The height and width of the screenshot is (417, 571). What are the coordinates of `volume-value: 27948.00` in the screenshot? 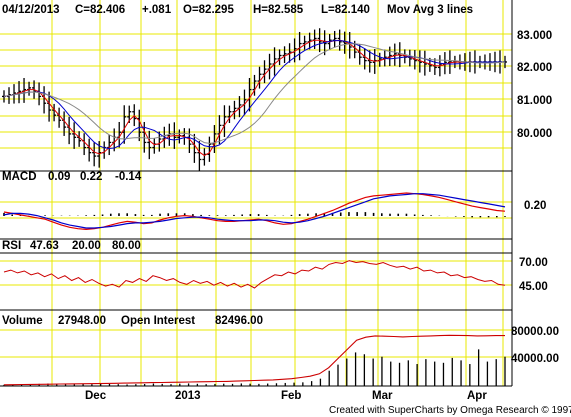 It's located at (82, 321).